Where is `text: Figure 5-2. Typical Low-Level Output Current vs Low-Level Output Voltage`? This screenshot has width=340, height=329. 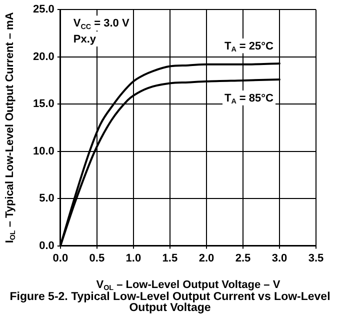
text: Figure 5-2. Typical Low-Level Output Current vs Low-Level Output Voltage is located at coordinates (170, 302).